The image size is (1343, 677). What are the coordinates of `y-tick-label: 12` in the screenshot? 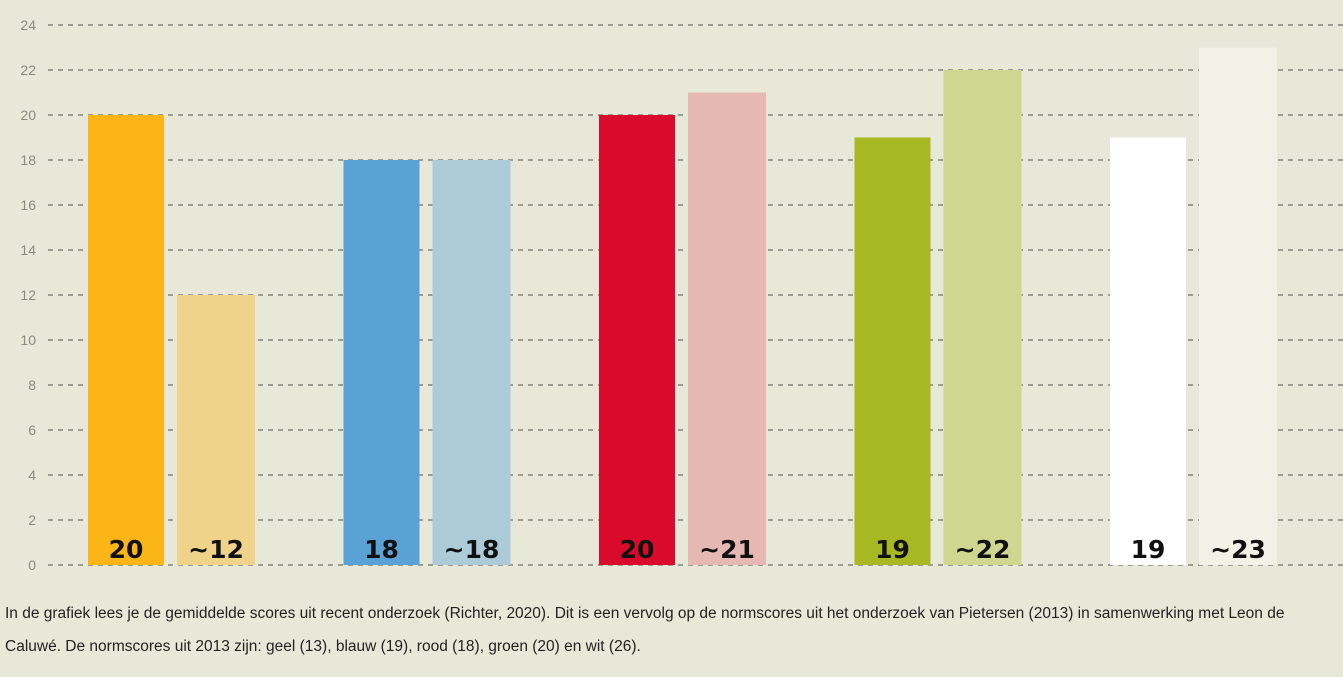 It's located at (28, 295).